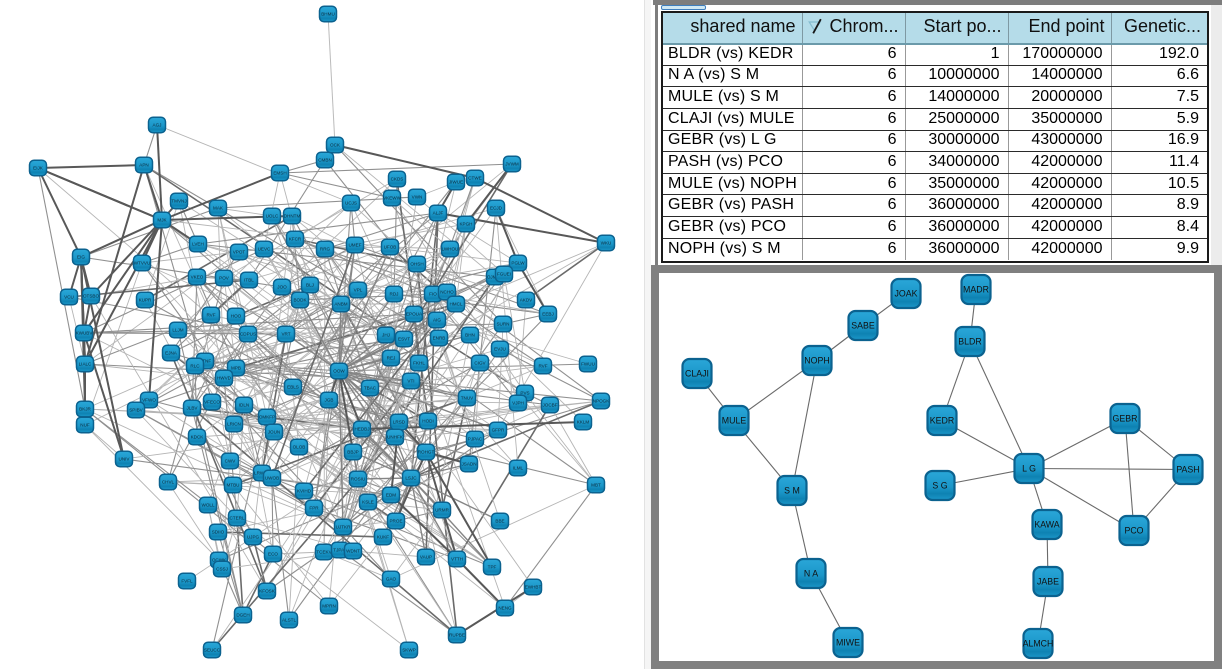  Describe the element at coordinates (325, 160) in the screenshot. I see `svg-text: CMBN` at that location.